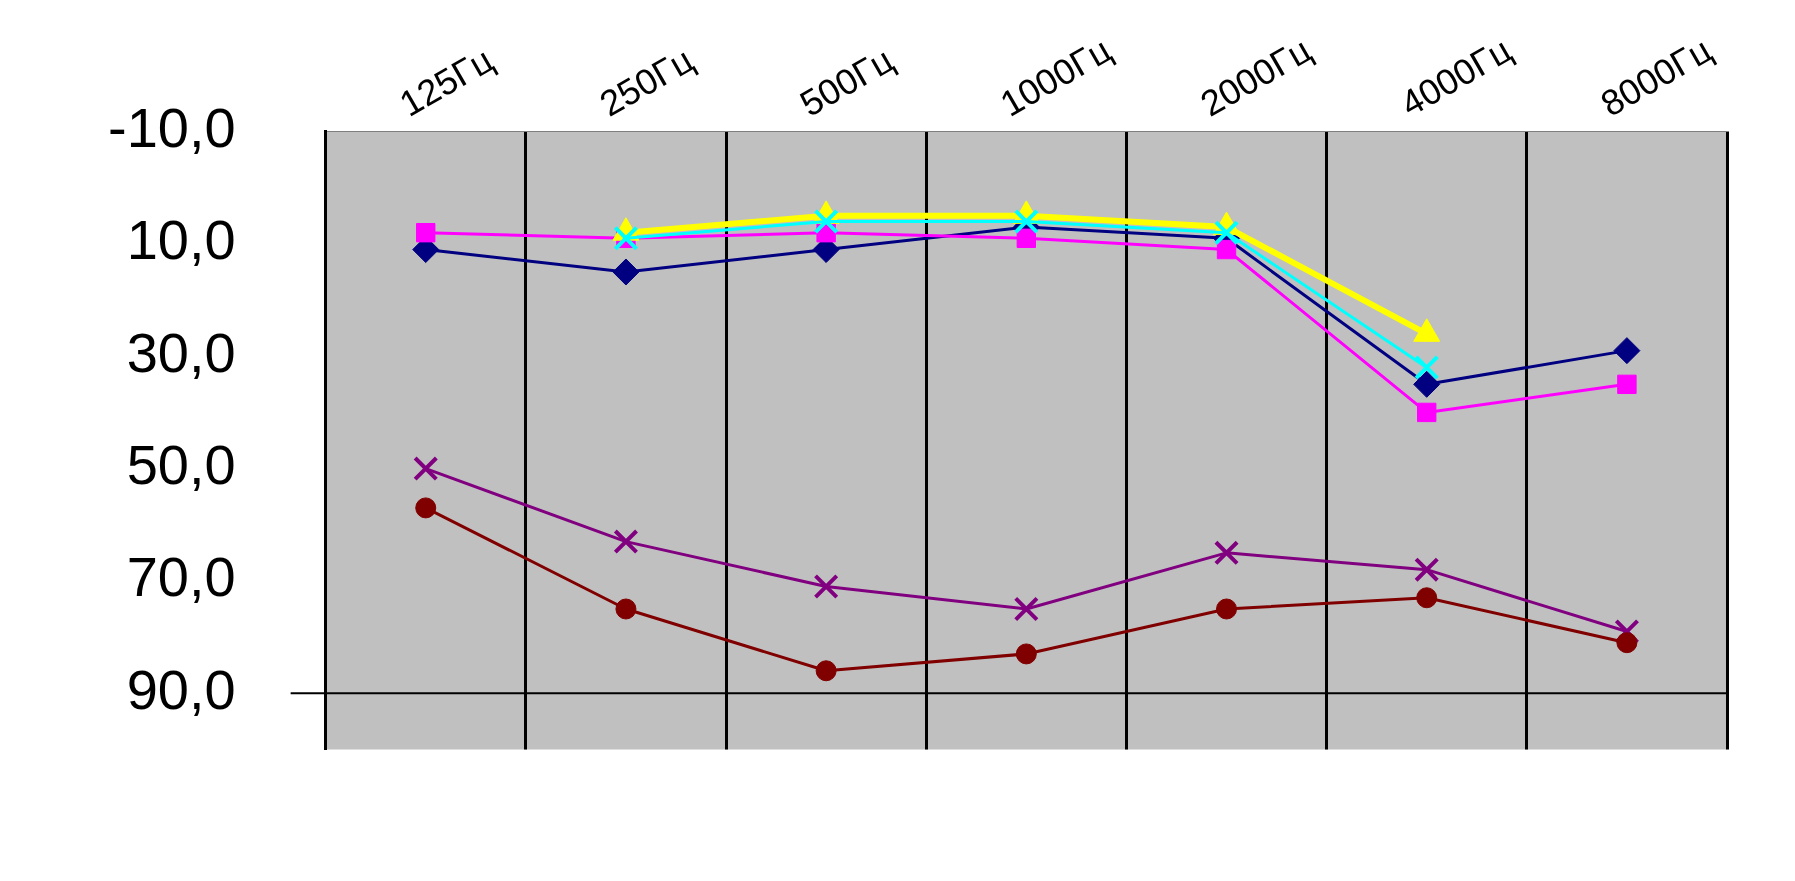 The image size is (1795, 881). I want to click on y-tick-label: 70,0, so click(181, 577).